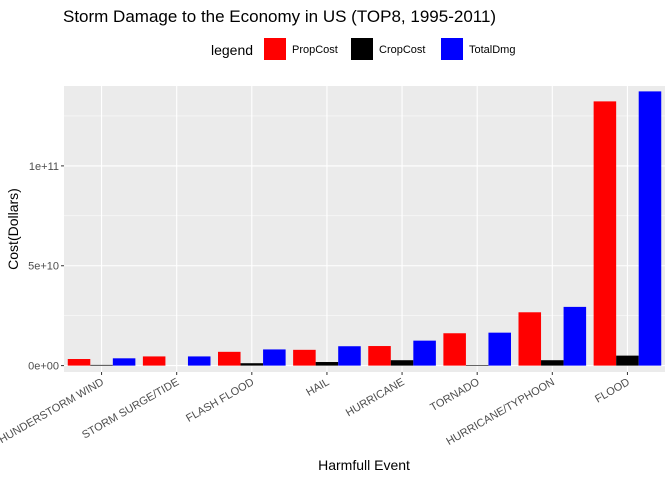 The image size is (672, 480). Describe the element at coordinates (424, 353) in the screenshot. I see `bar-totaldmg-hurricane` at that location.